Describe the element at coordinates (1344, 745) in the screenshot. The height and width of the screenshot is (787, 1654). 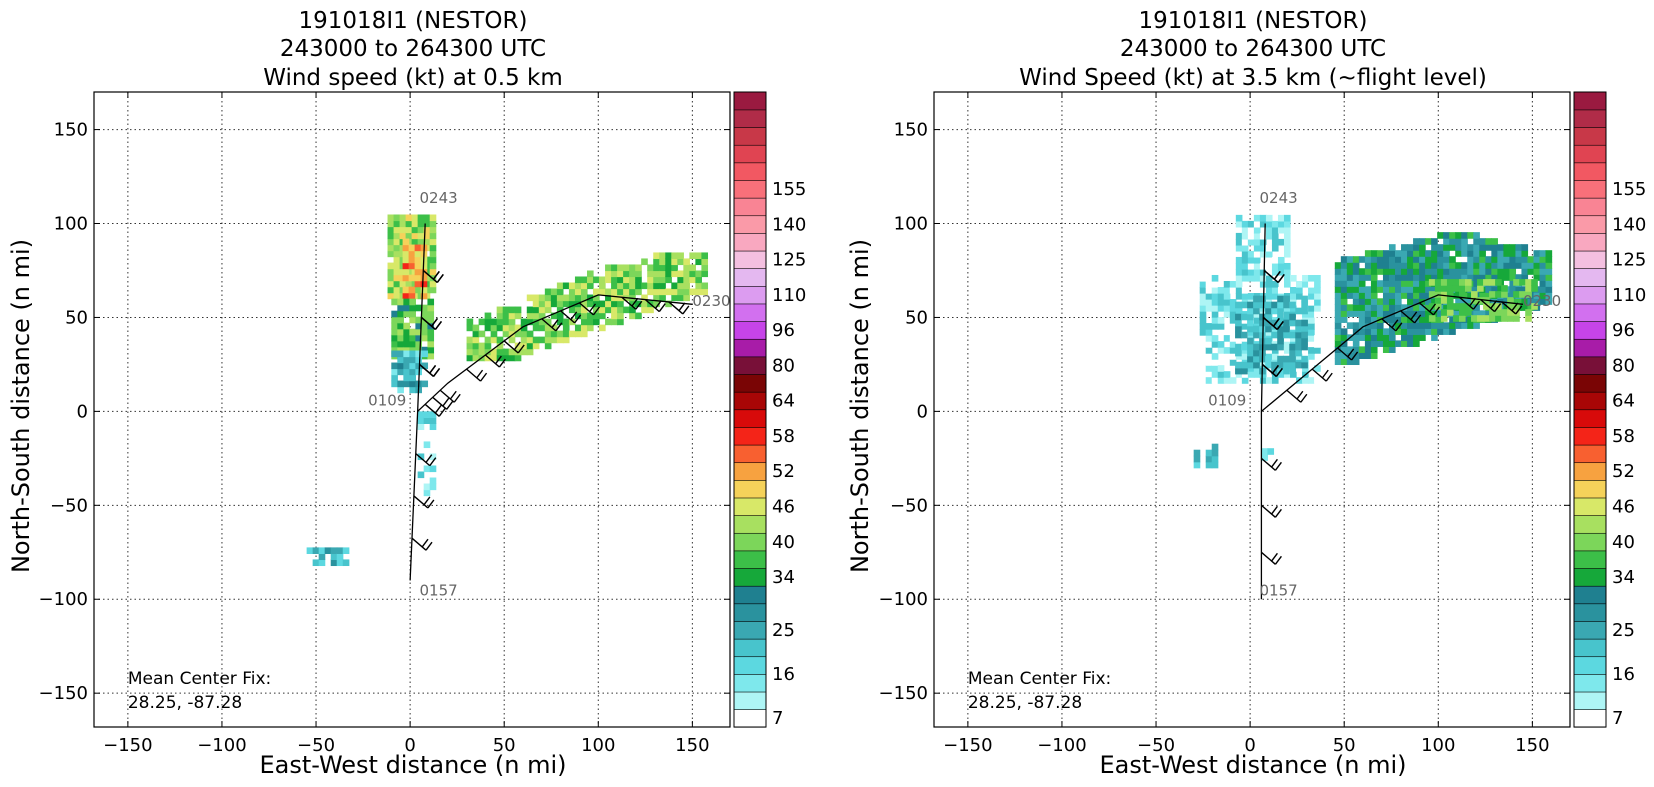
I see `x-tick-label: 50` at that location.